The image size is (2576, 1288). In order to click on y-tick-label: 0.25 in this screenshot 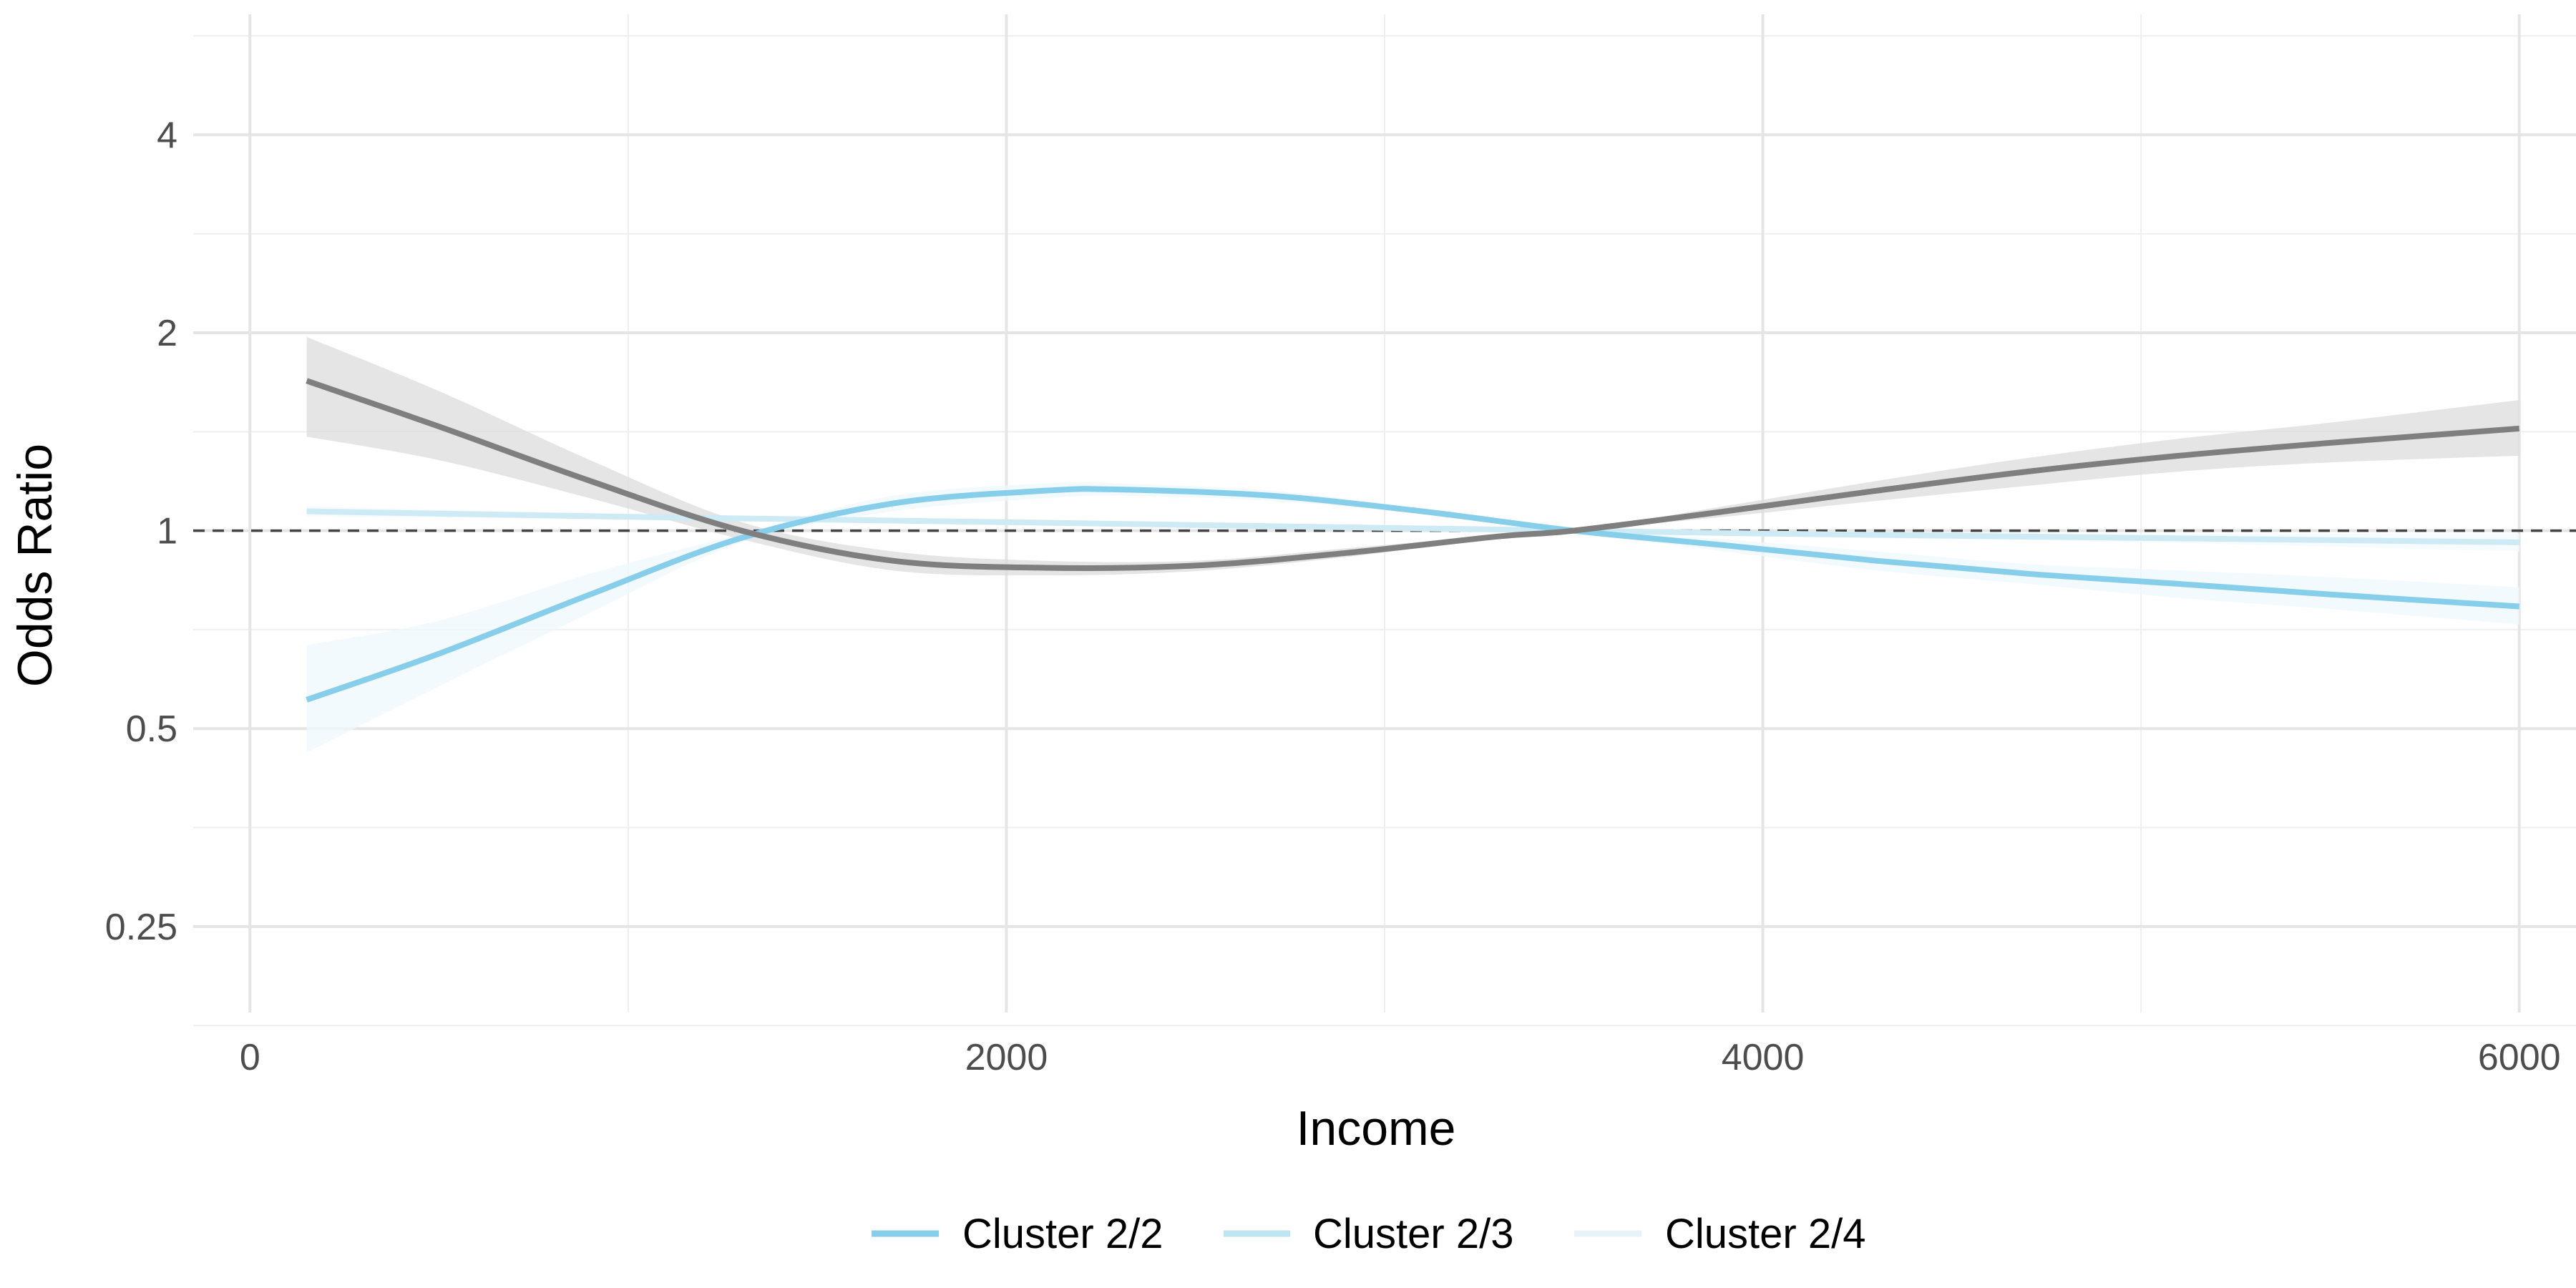, I will do `click(141, 928)`.